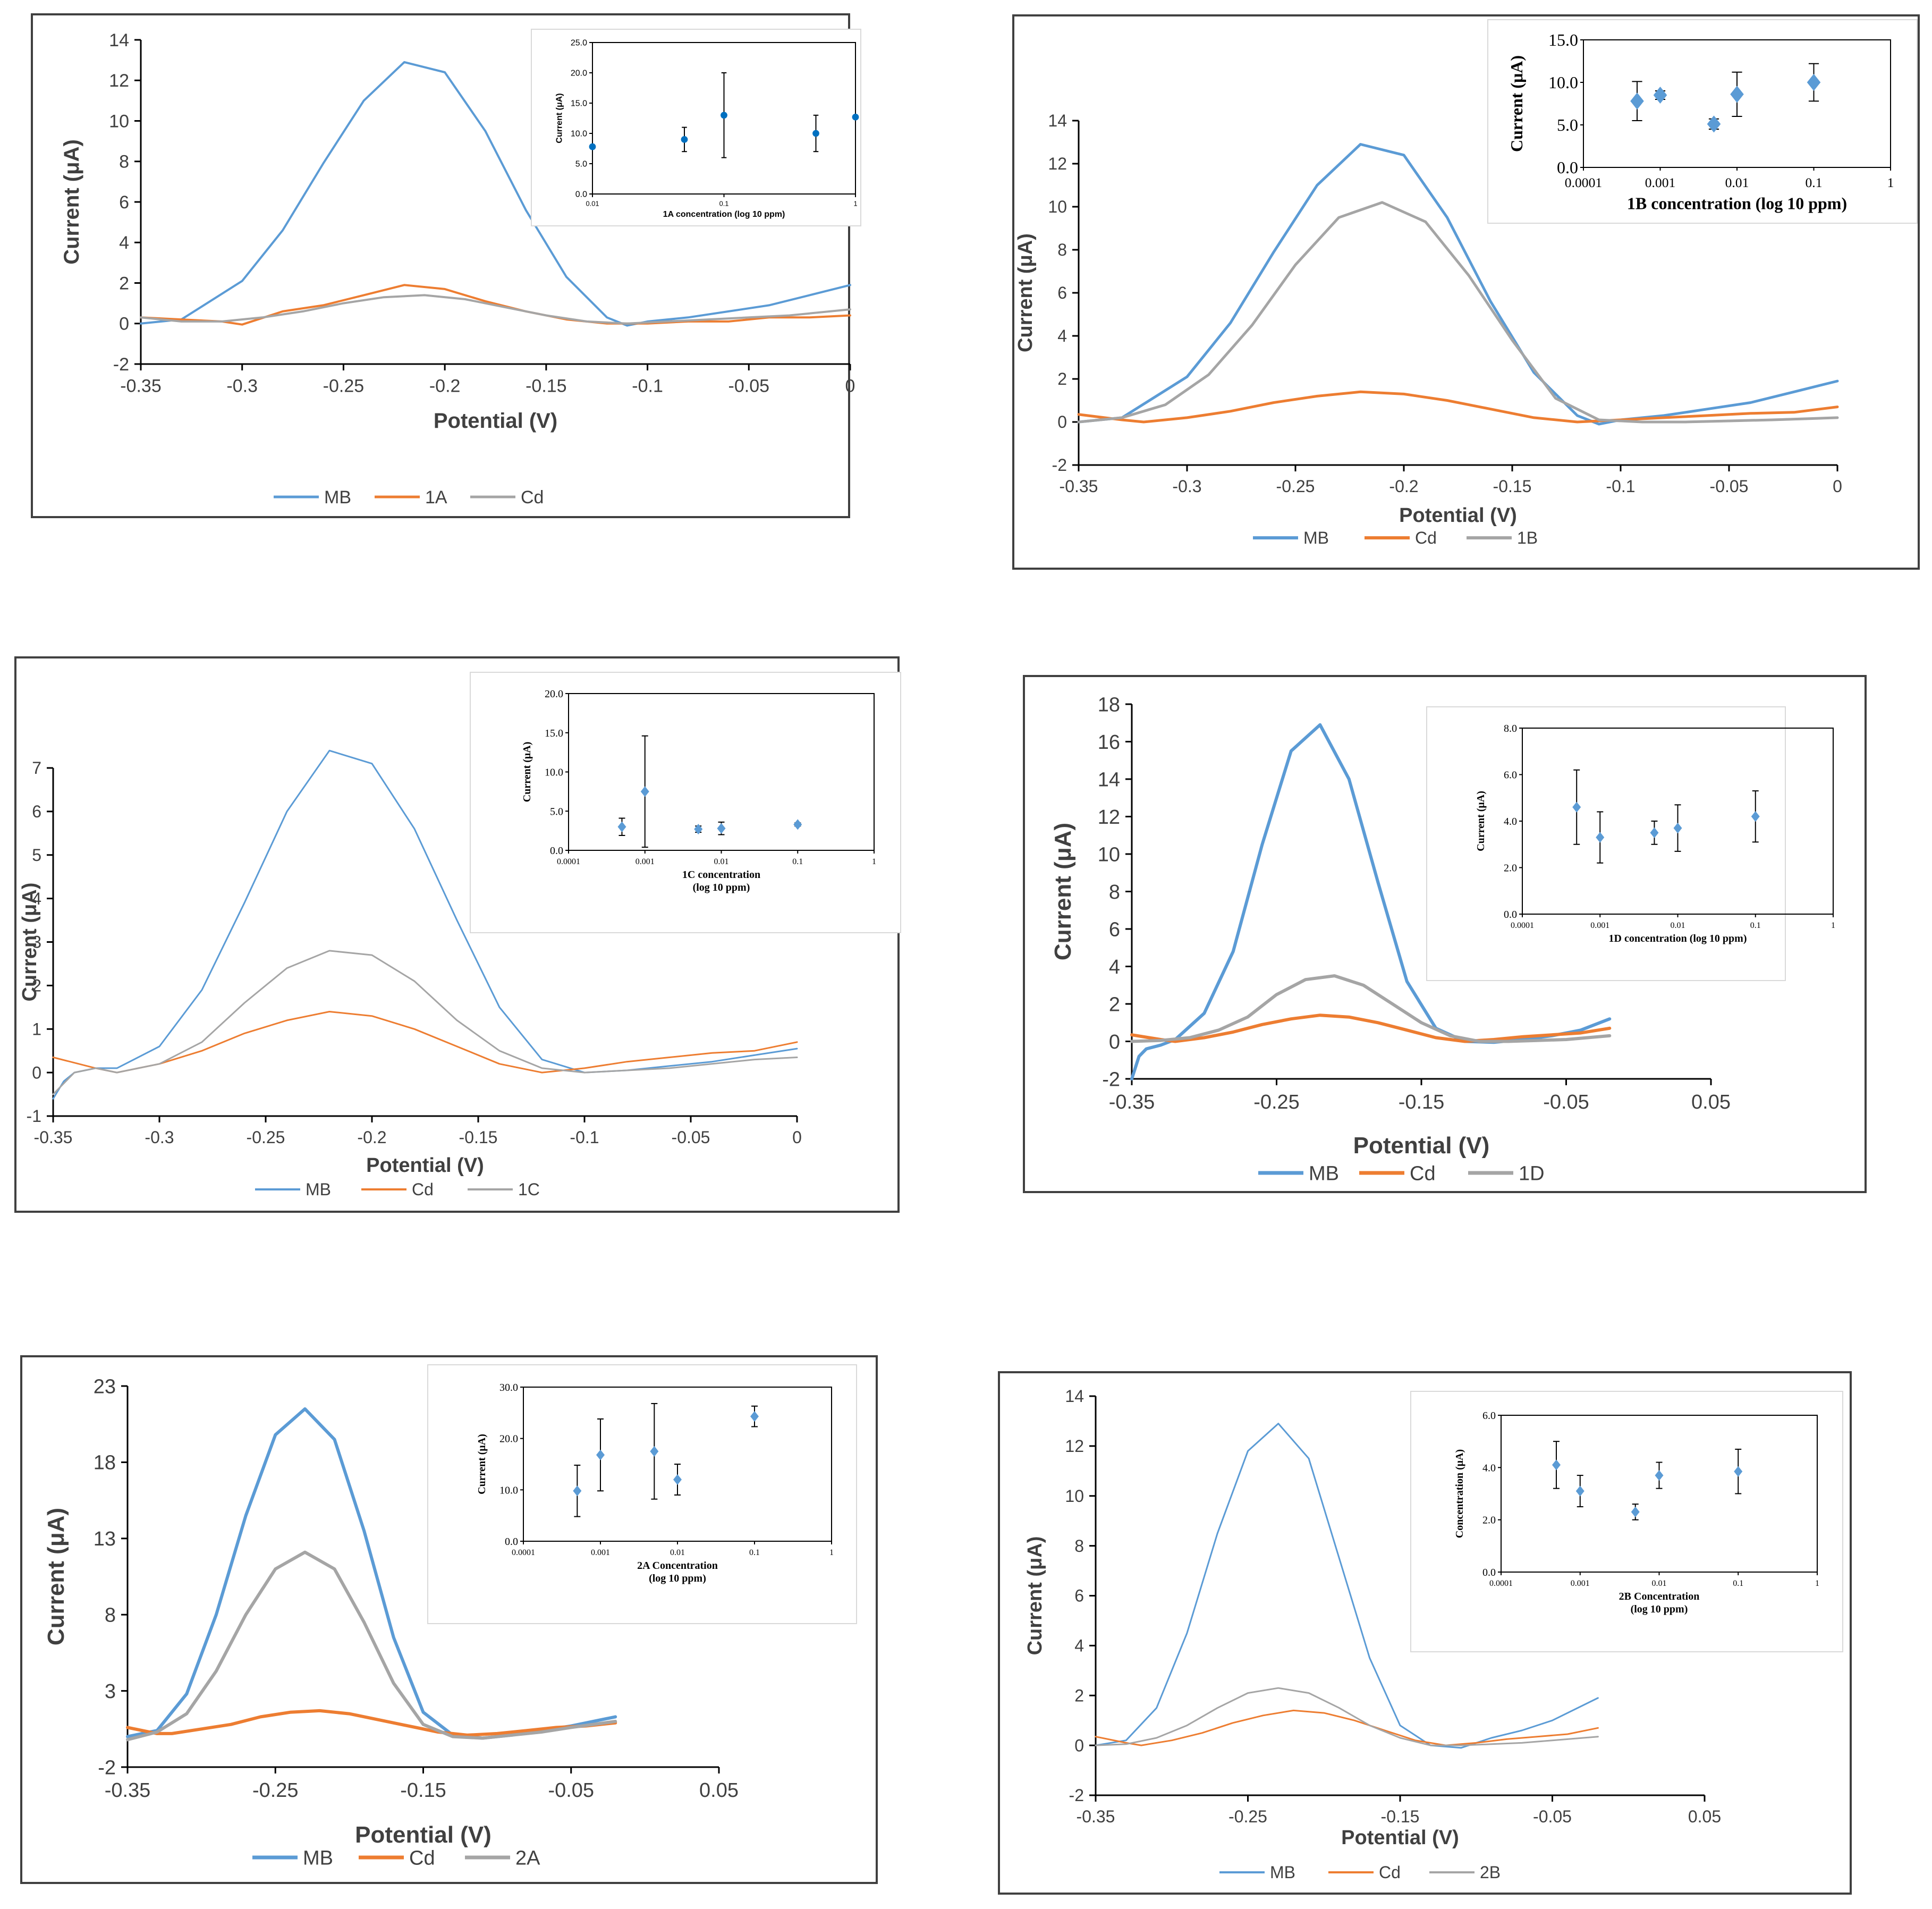 The height and width of the screenshot is (1909, 1932). What do you see at coordinates (724, 214) in the screenshot?
I see `inset-x-axis-label: 1A concentration (log 10 ppm)` at bounding box center [724, 214].